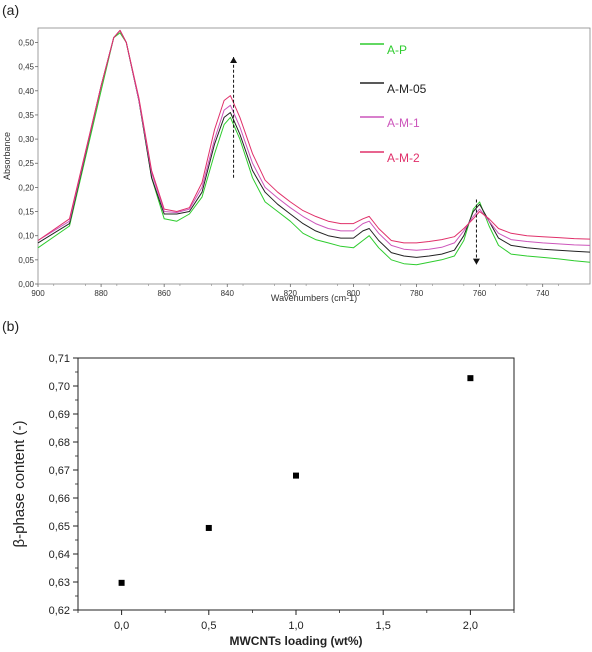 The width and height of the screenshot is (592, 652). Describe the element at coordinates (397, 50) in the screenshot. I see `legend-label-a-p: A-P` at that location.